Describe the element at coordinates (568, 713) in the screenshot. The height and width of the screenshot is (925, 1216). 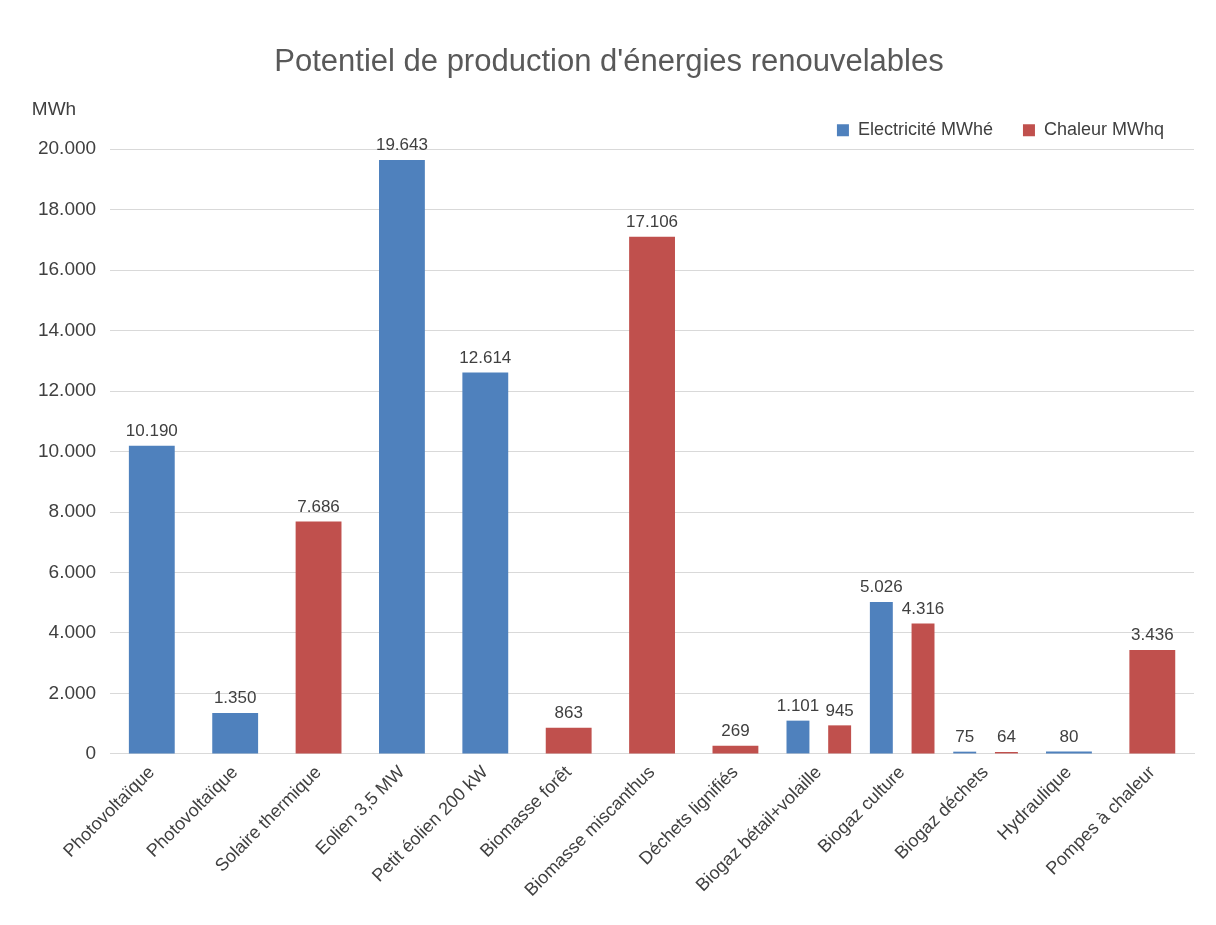
I see `data-label: 863` at that location.